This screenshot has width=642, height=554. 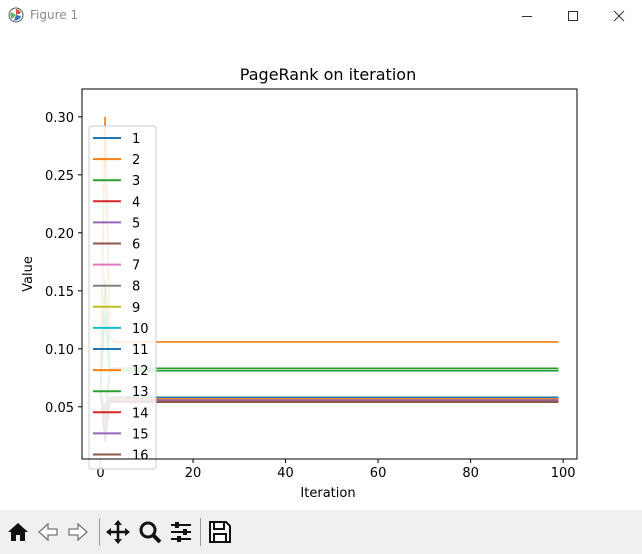 I want to click on forward-icon, so click(x=78, y=532).